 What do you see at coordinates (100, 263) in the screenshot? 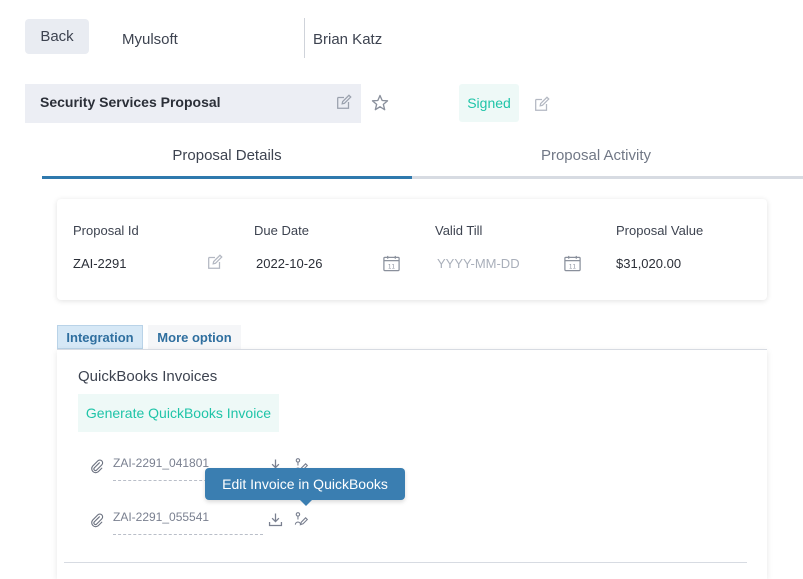
I see `proposal-id-value: ZAI-2291` at bounding box center [100, 263].